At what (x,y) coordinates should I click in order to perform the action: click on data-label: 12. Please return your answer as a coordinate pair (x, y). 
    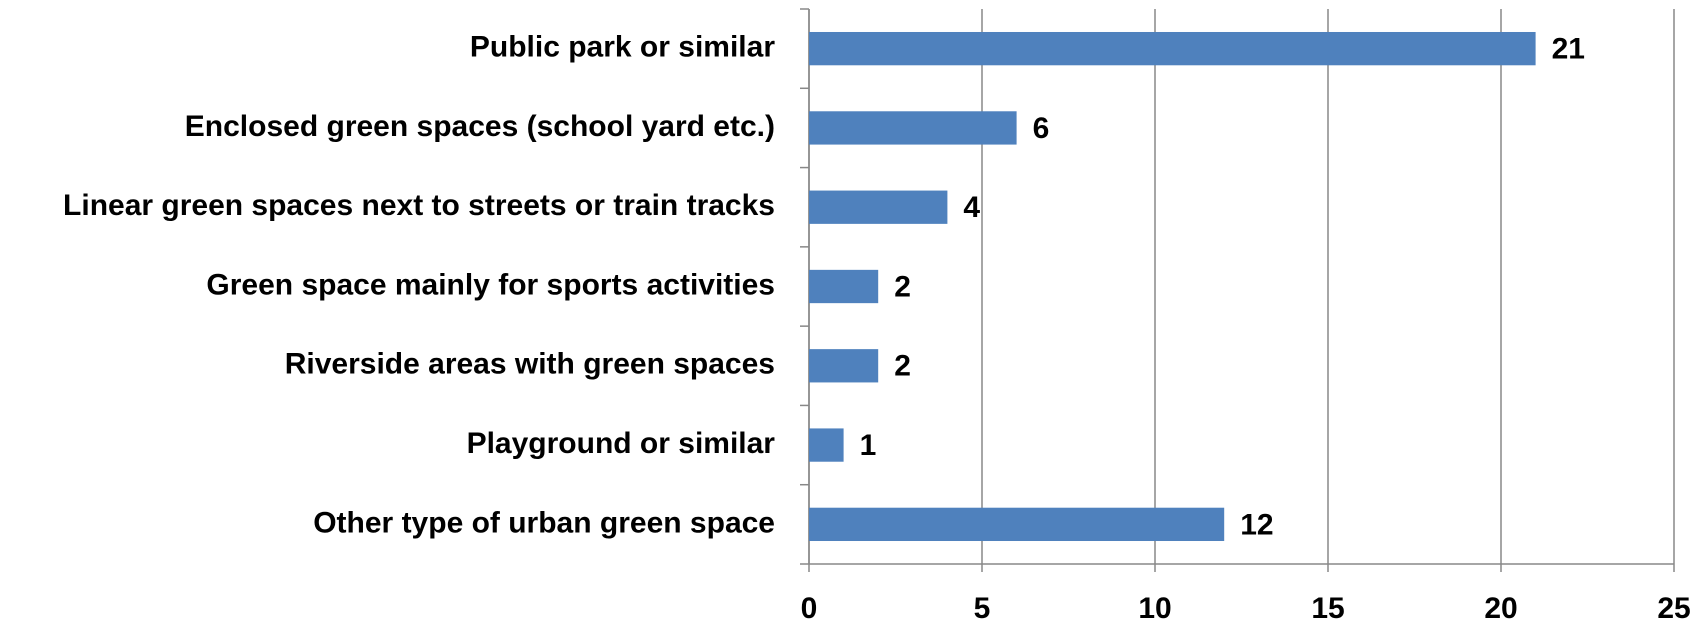
    Looking at the image, I should click on (1256, 524).